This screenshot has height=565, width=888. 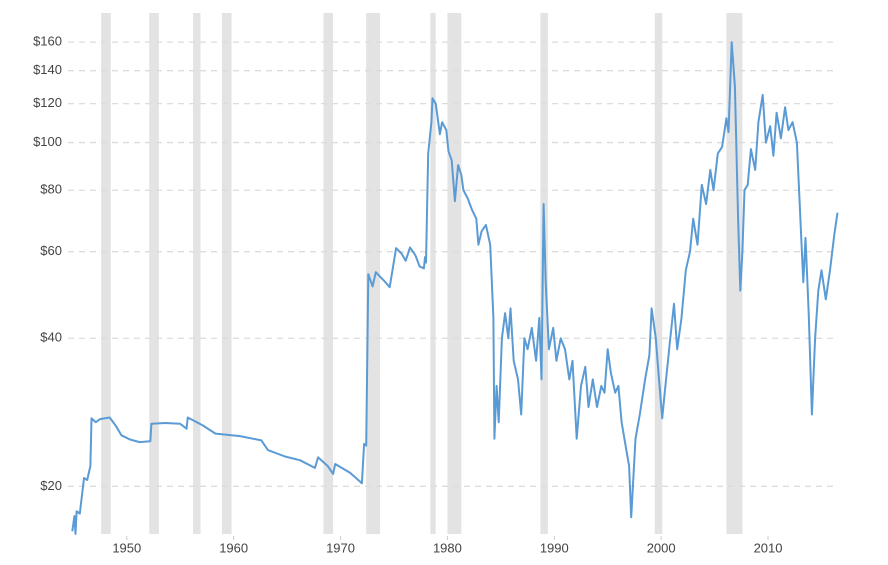 What do you see at coordinates (47, 102) in the screenshot?
I see `y-tick-label: $120` at bounding box center [47, 102].